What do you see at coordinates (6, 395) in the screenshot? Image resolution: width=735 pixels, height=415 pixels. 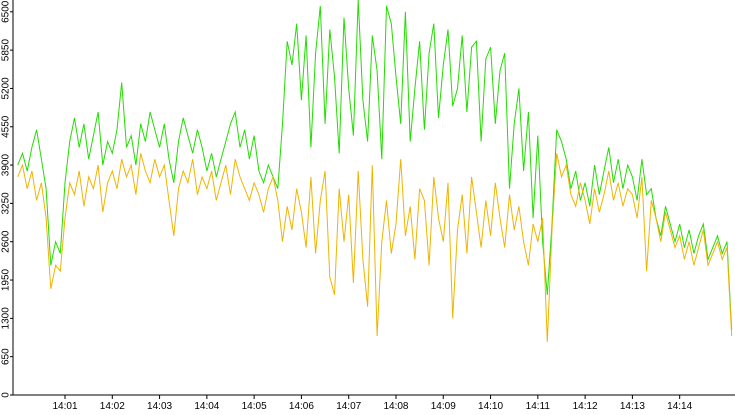 I see `y-tick-label: 0` at bounding box center [6, 395].